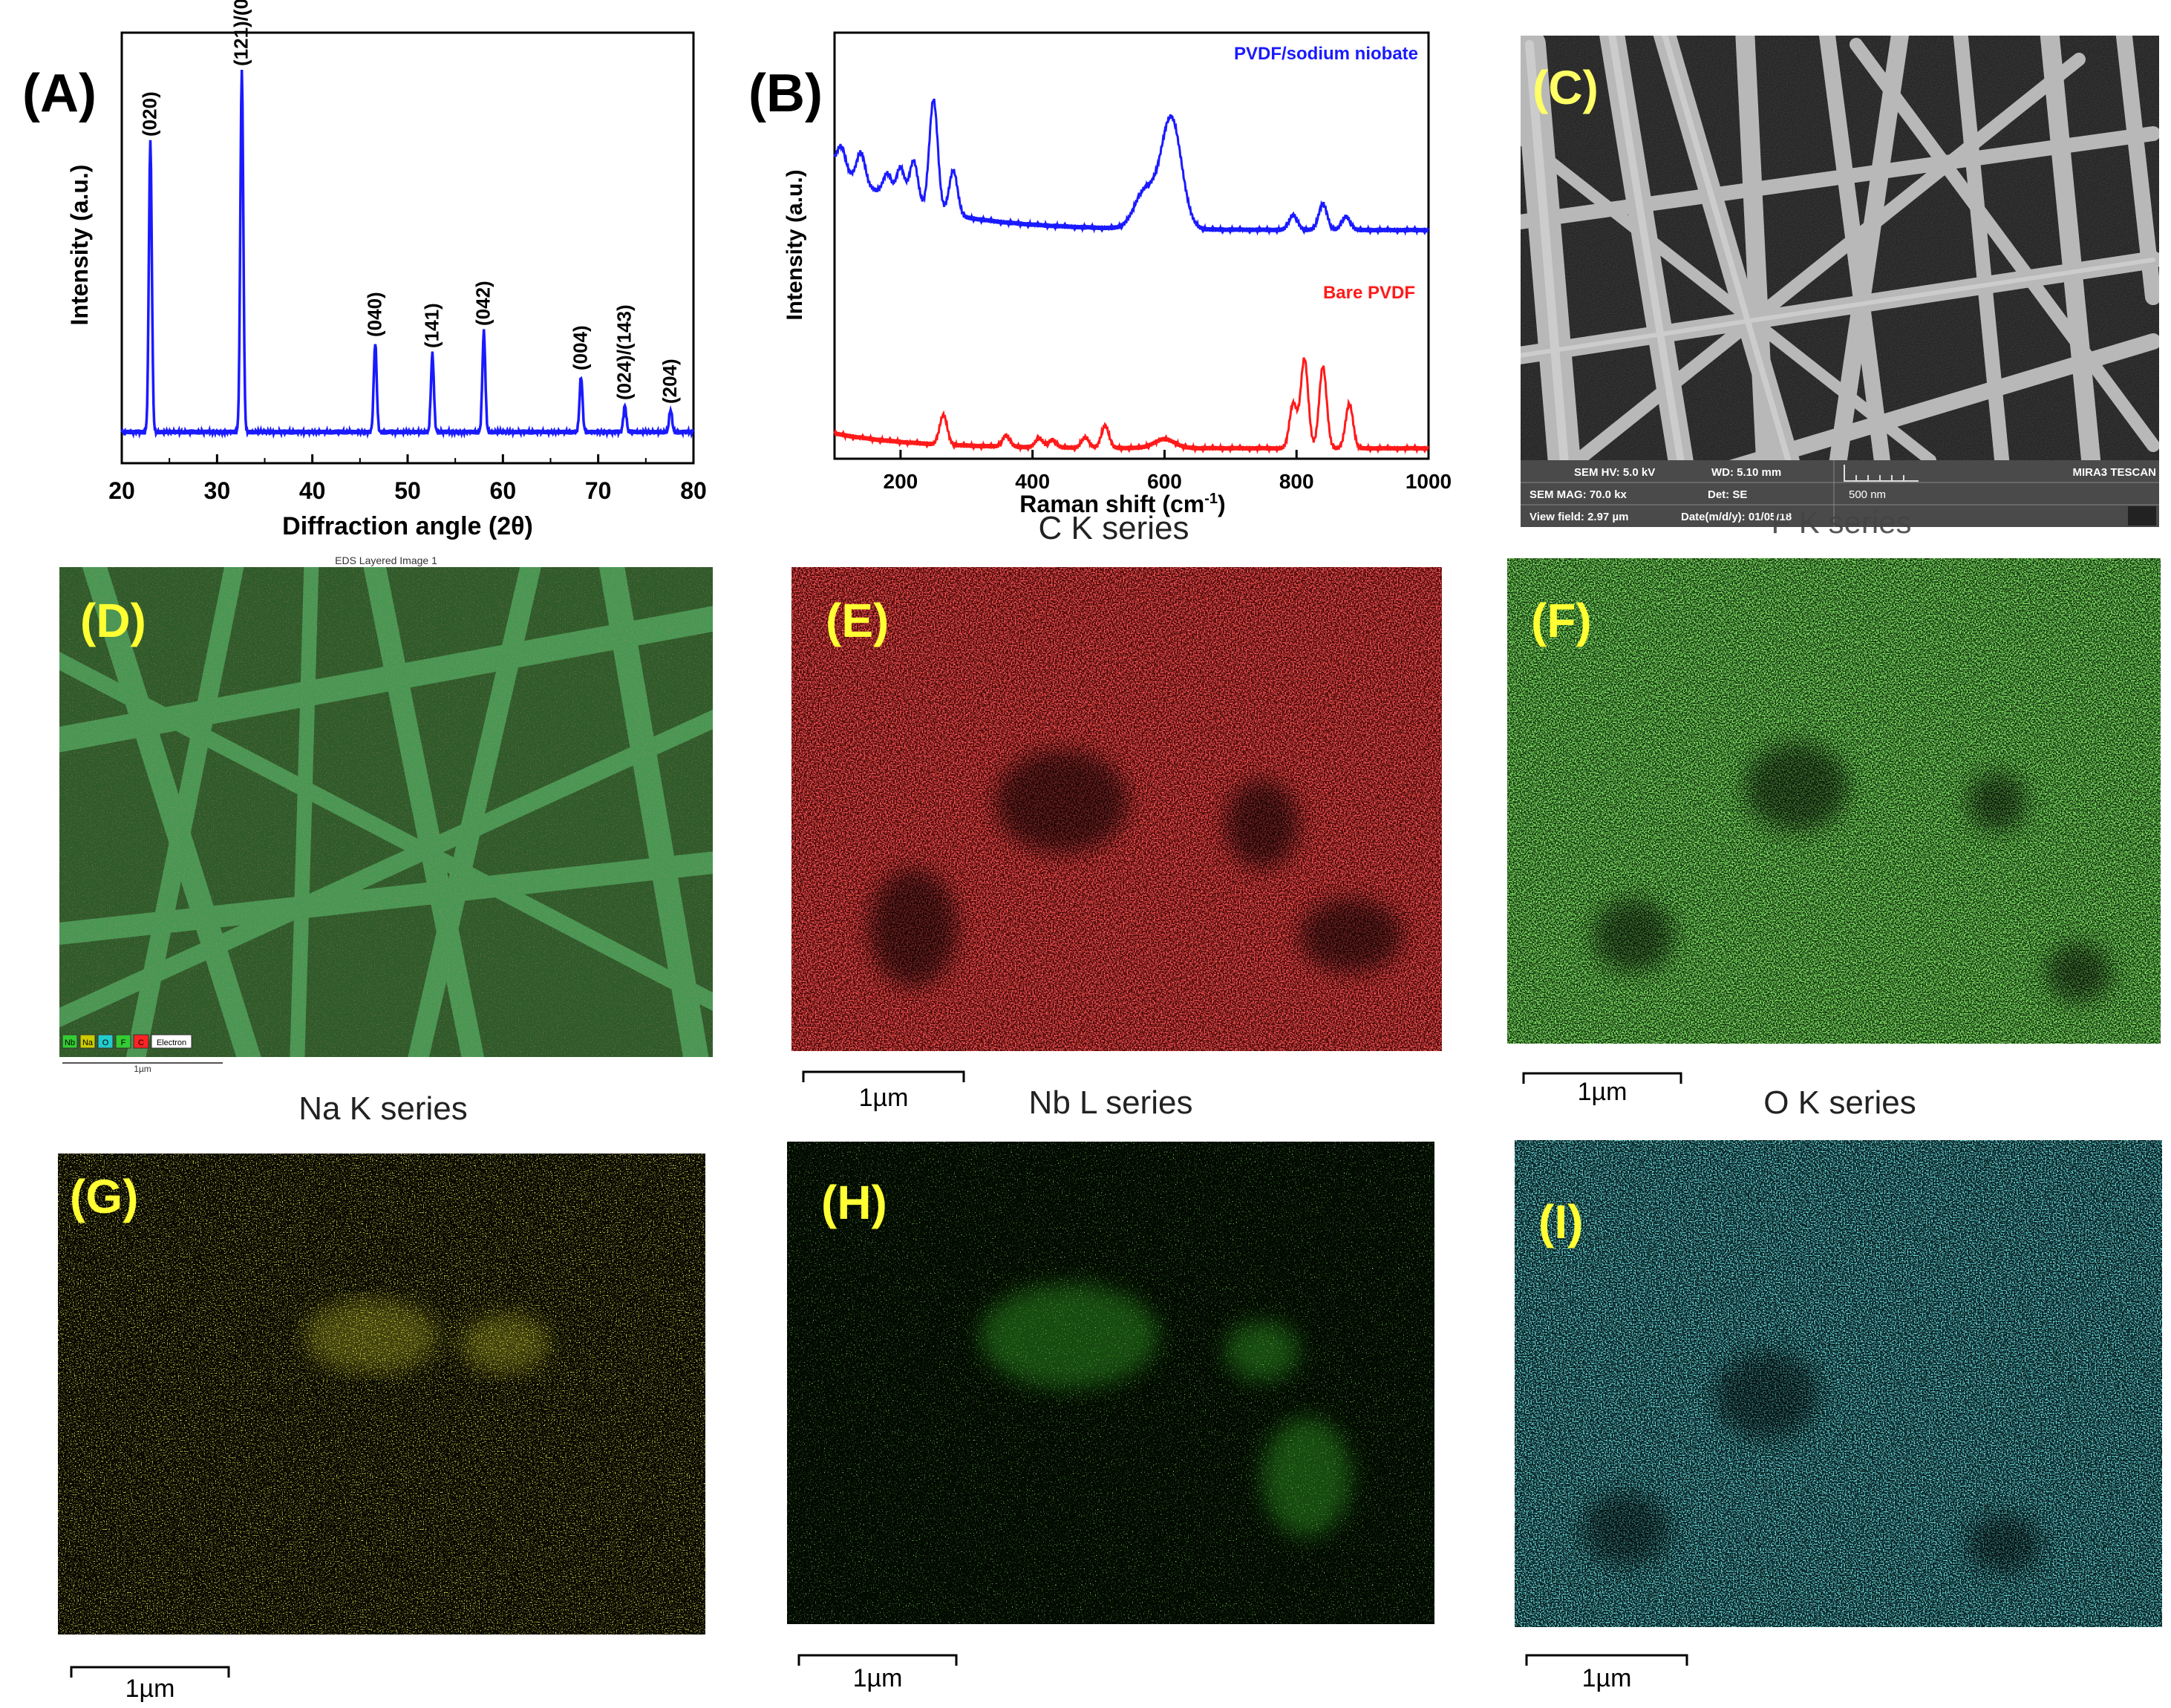 The width and height of the screenshot is (2171, 1708). What do you see at coordinates (59, 94) in the screenshot?
I see `panel-a-letter: (A)` at bounding box center [59, 94].